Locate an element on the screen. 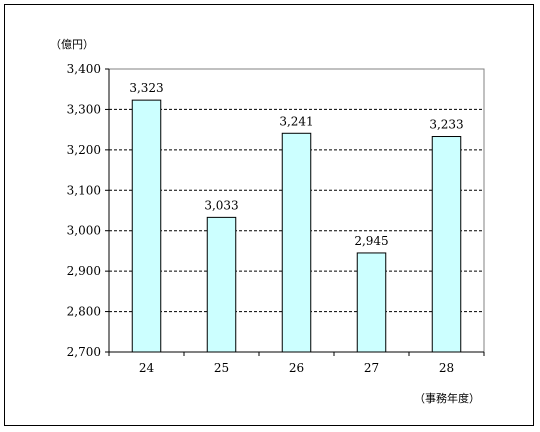  data-label: 2,945 is located at coordinates (371, 241).